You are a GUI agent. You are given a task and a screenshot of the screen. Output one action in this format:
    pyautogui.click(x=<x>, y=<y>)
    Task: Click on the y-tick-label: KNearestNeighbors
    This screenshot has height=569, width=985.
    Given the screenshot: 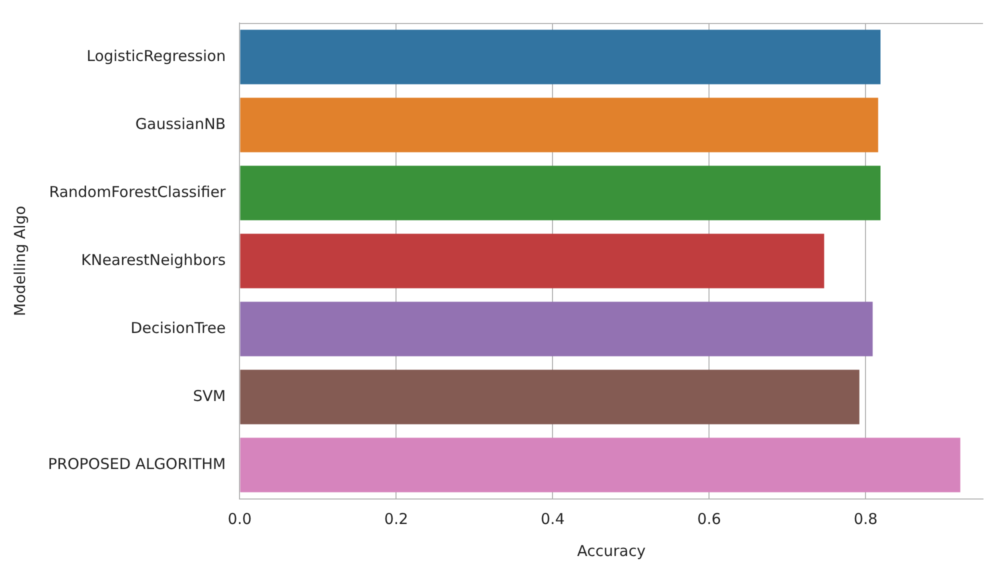 What is the action you would take?
    pyautogui.click(x=153, y=259)
    